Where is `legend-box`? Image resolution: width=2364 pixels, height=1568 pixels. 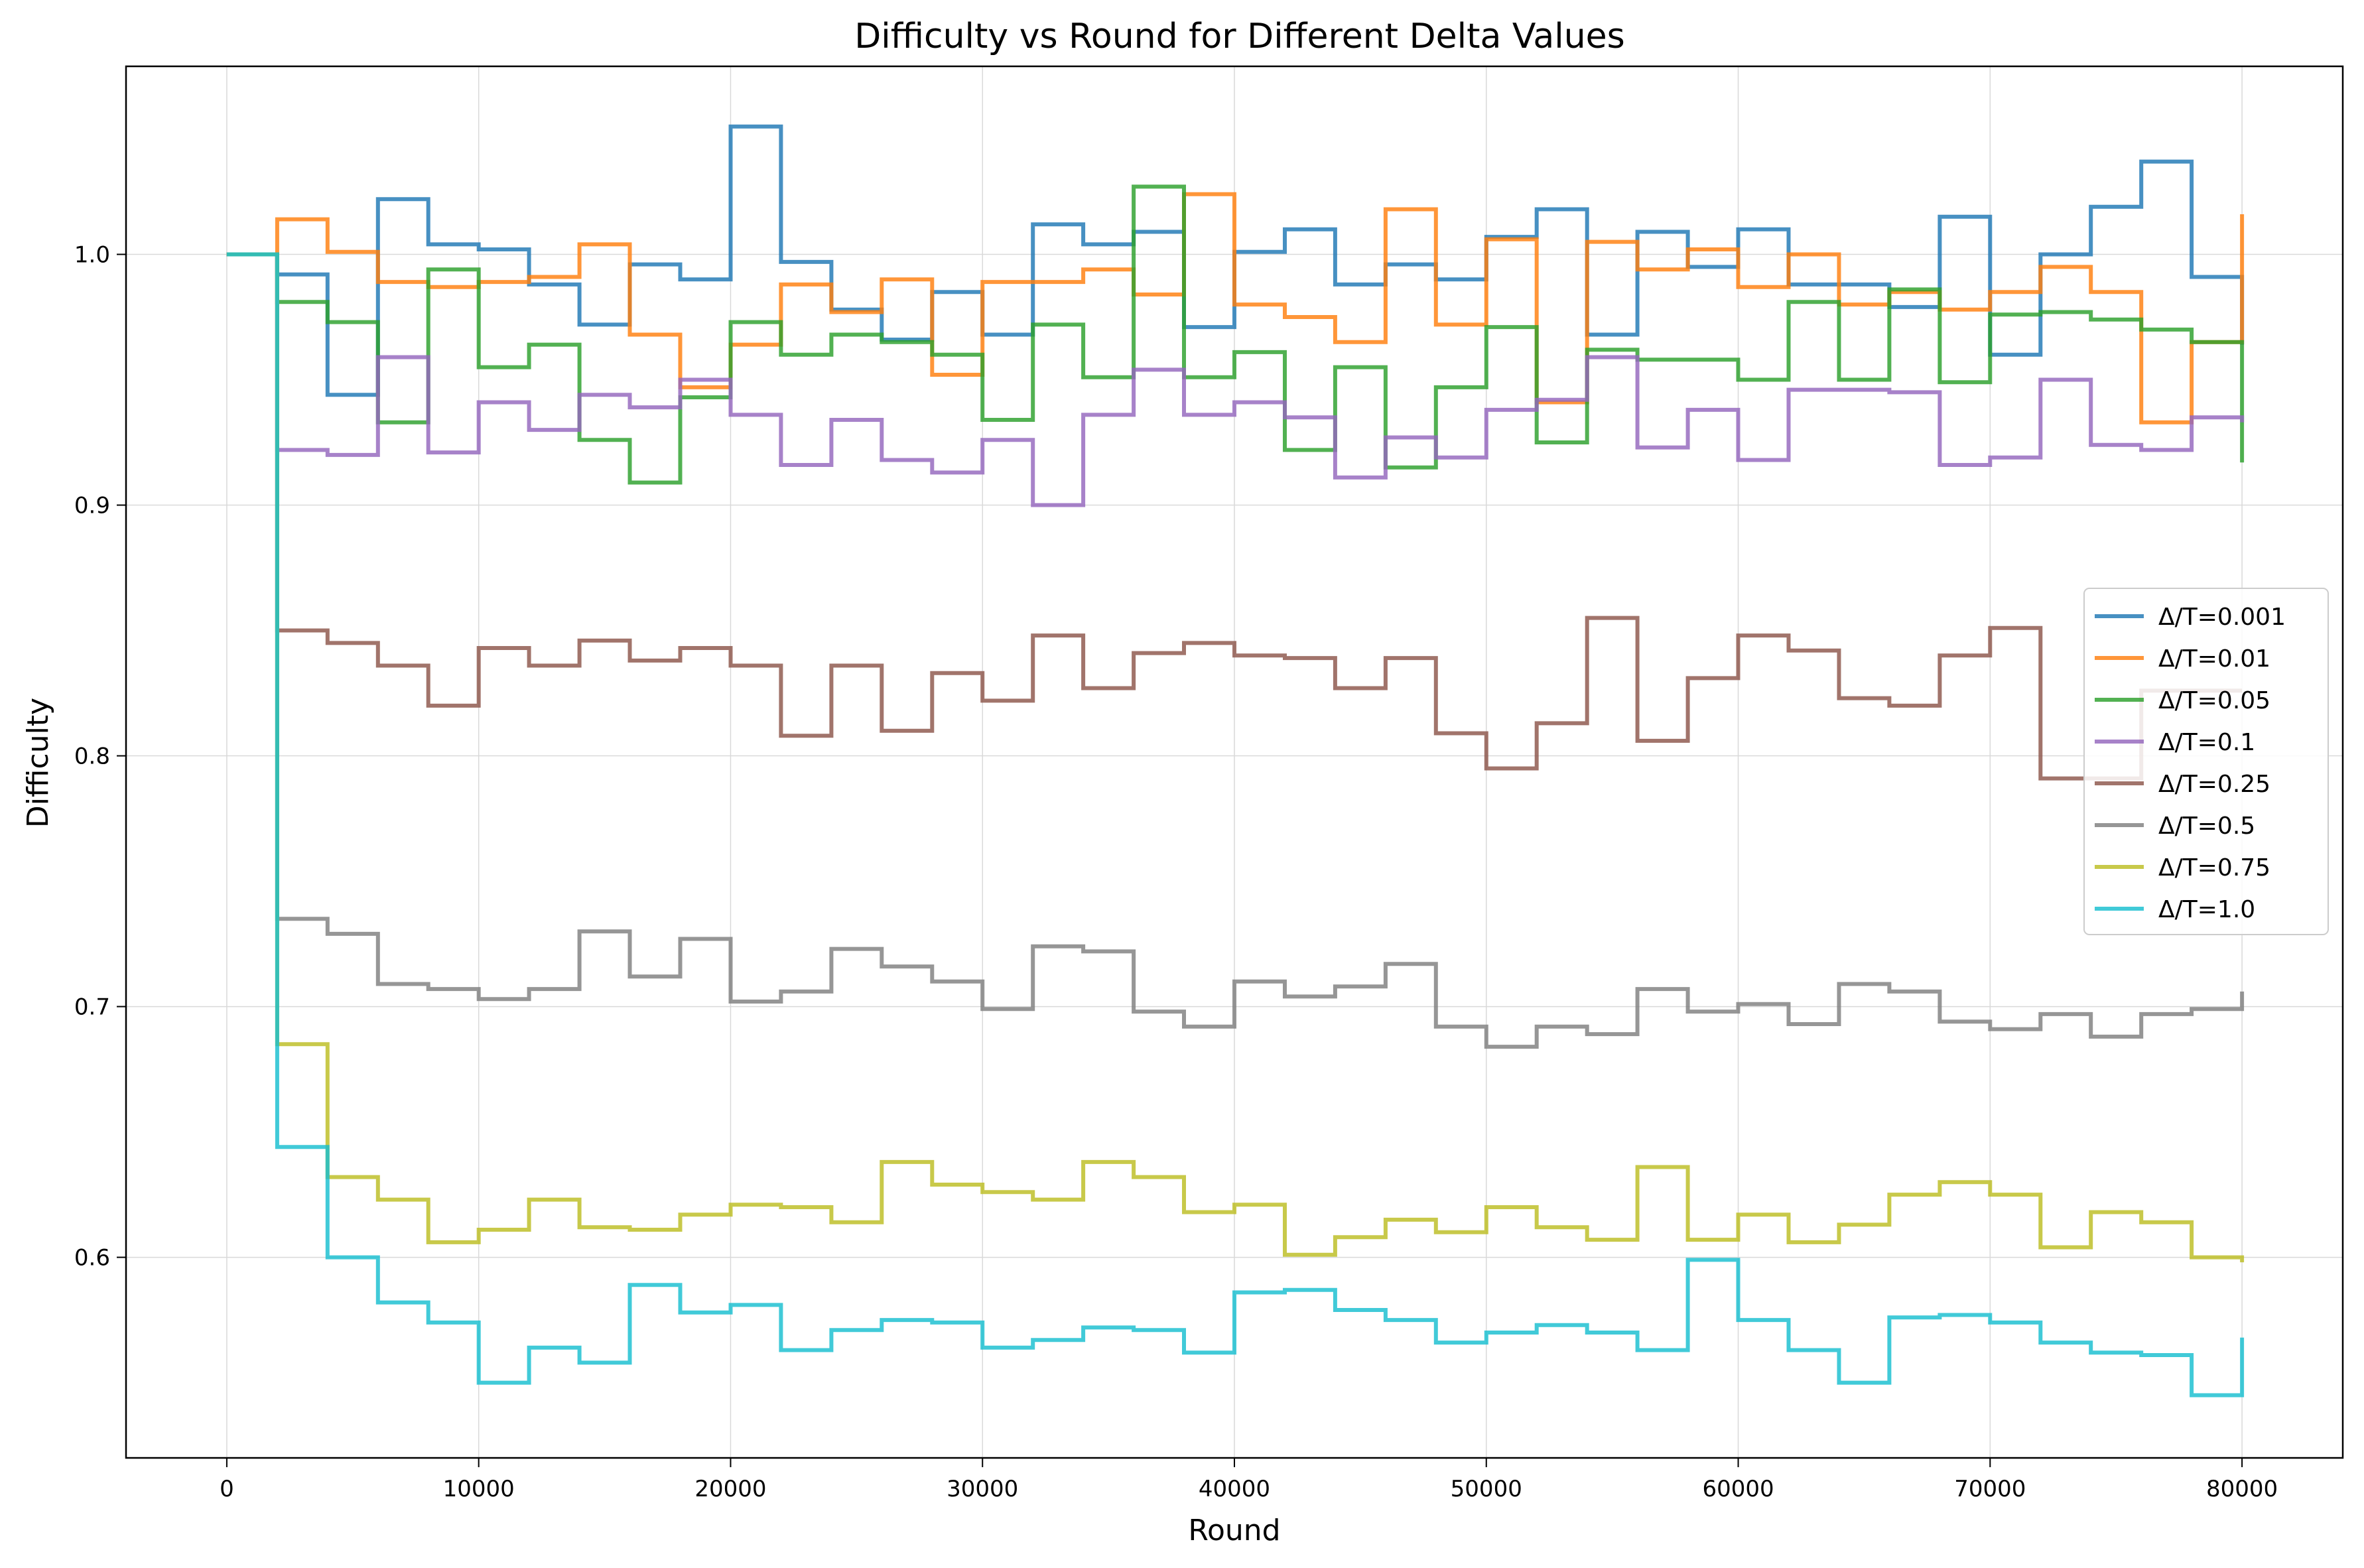
legend-box is located at coordinates (2206, 761).